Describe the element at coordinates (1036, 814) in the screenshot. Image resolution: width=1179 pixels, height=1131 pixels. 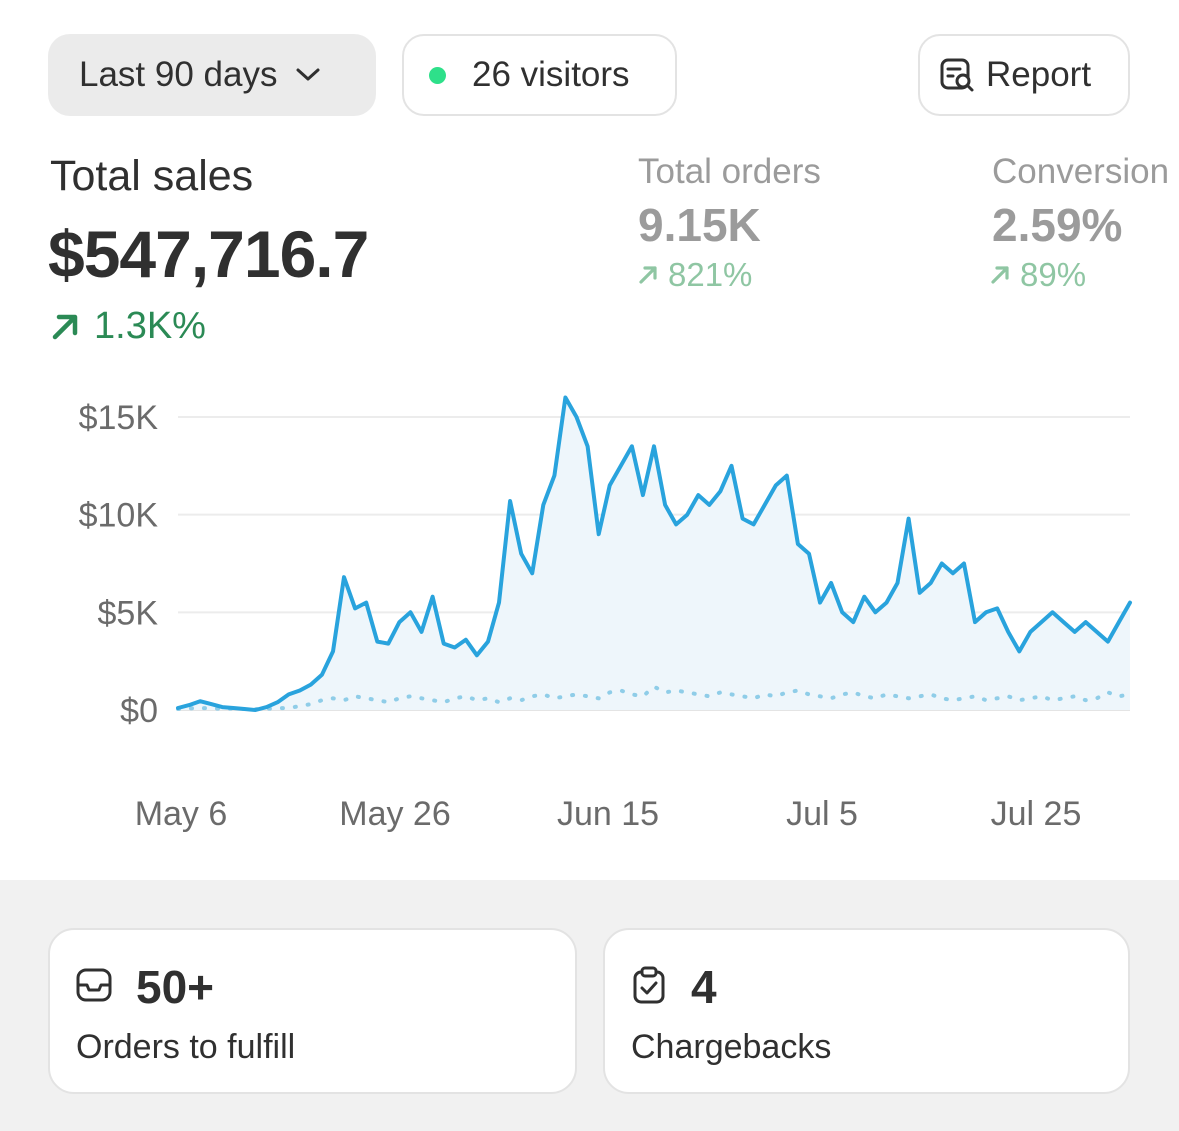
I see `x-tick-label: Jul 25` at that location.